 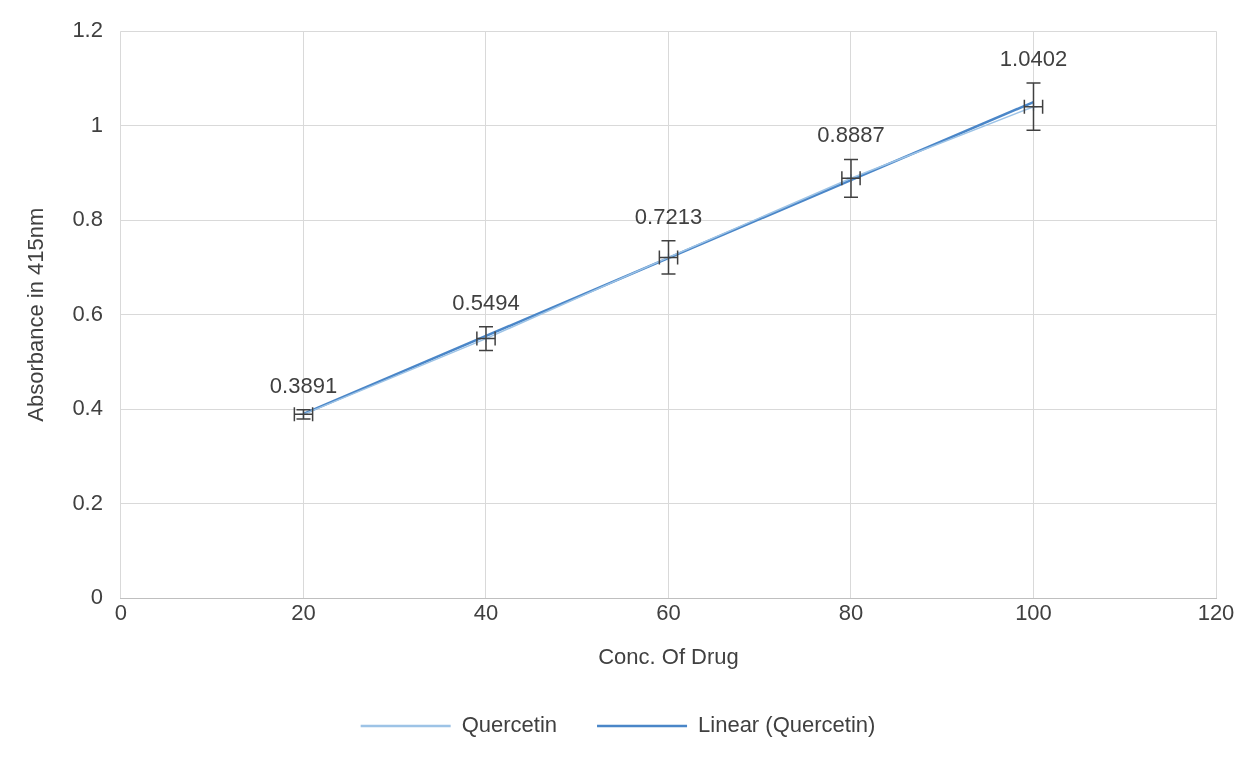 What do you see at coordinates (87, 313) in the screenshot?
I see `y-tick-label: 0.6` at bounding box center [87, 313].